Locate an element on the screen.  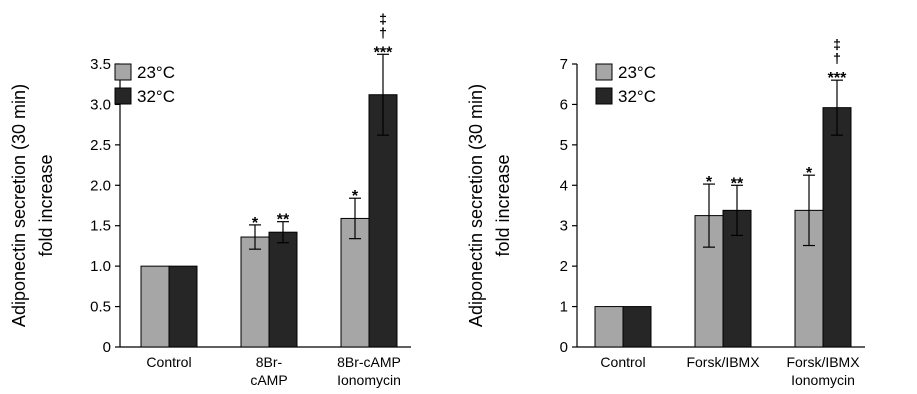
x-tick-label: 8Br-cAMP is located at coordinates (369, 362).